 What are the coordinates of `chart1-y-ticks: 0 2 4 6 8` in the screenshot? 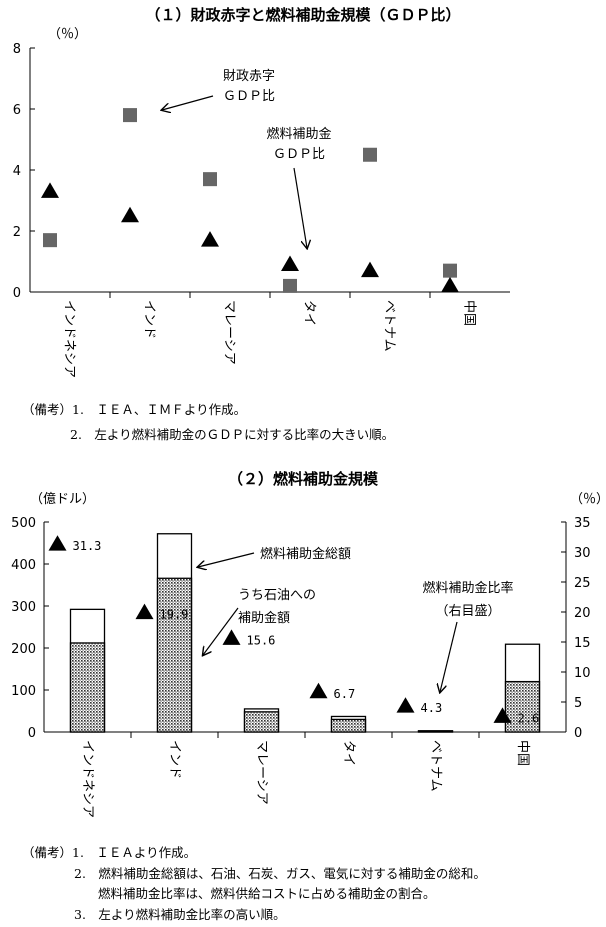 It's located at (24, 171).